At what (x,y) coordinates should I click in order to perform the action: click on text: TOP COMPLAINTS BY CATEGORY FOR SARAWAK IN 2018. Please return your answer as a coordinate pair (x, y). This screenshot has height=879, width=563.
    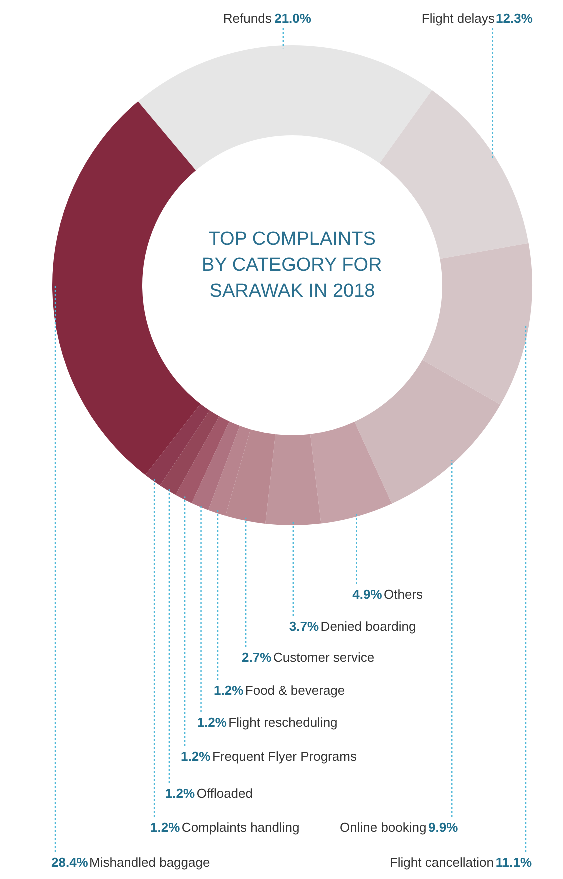
    Looking at the image, I should click on (292, 265).